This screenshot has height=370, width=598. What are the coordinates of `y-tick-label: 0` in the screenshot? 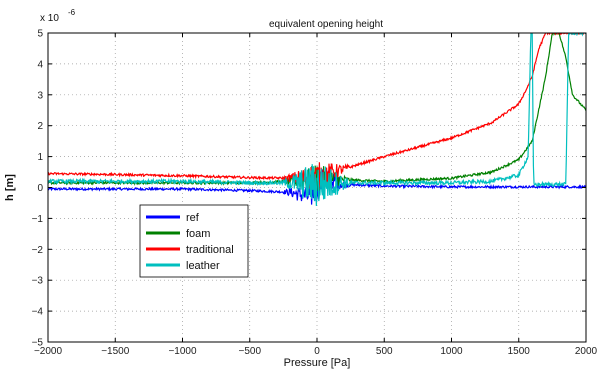 It's located at (40, 188).